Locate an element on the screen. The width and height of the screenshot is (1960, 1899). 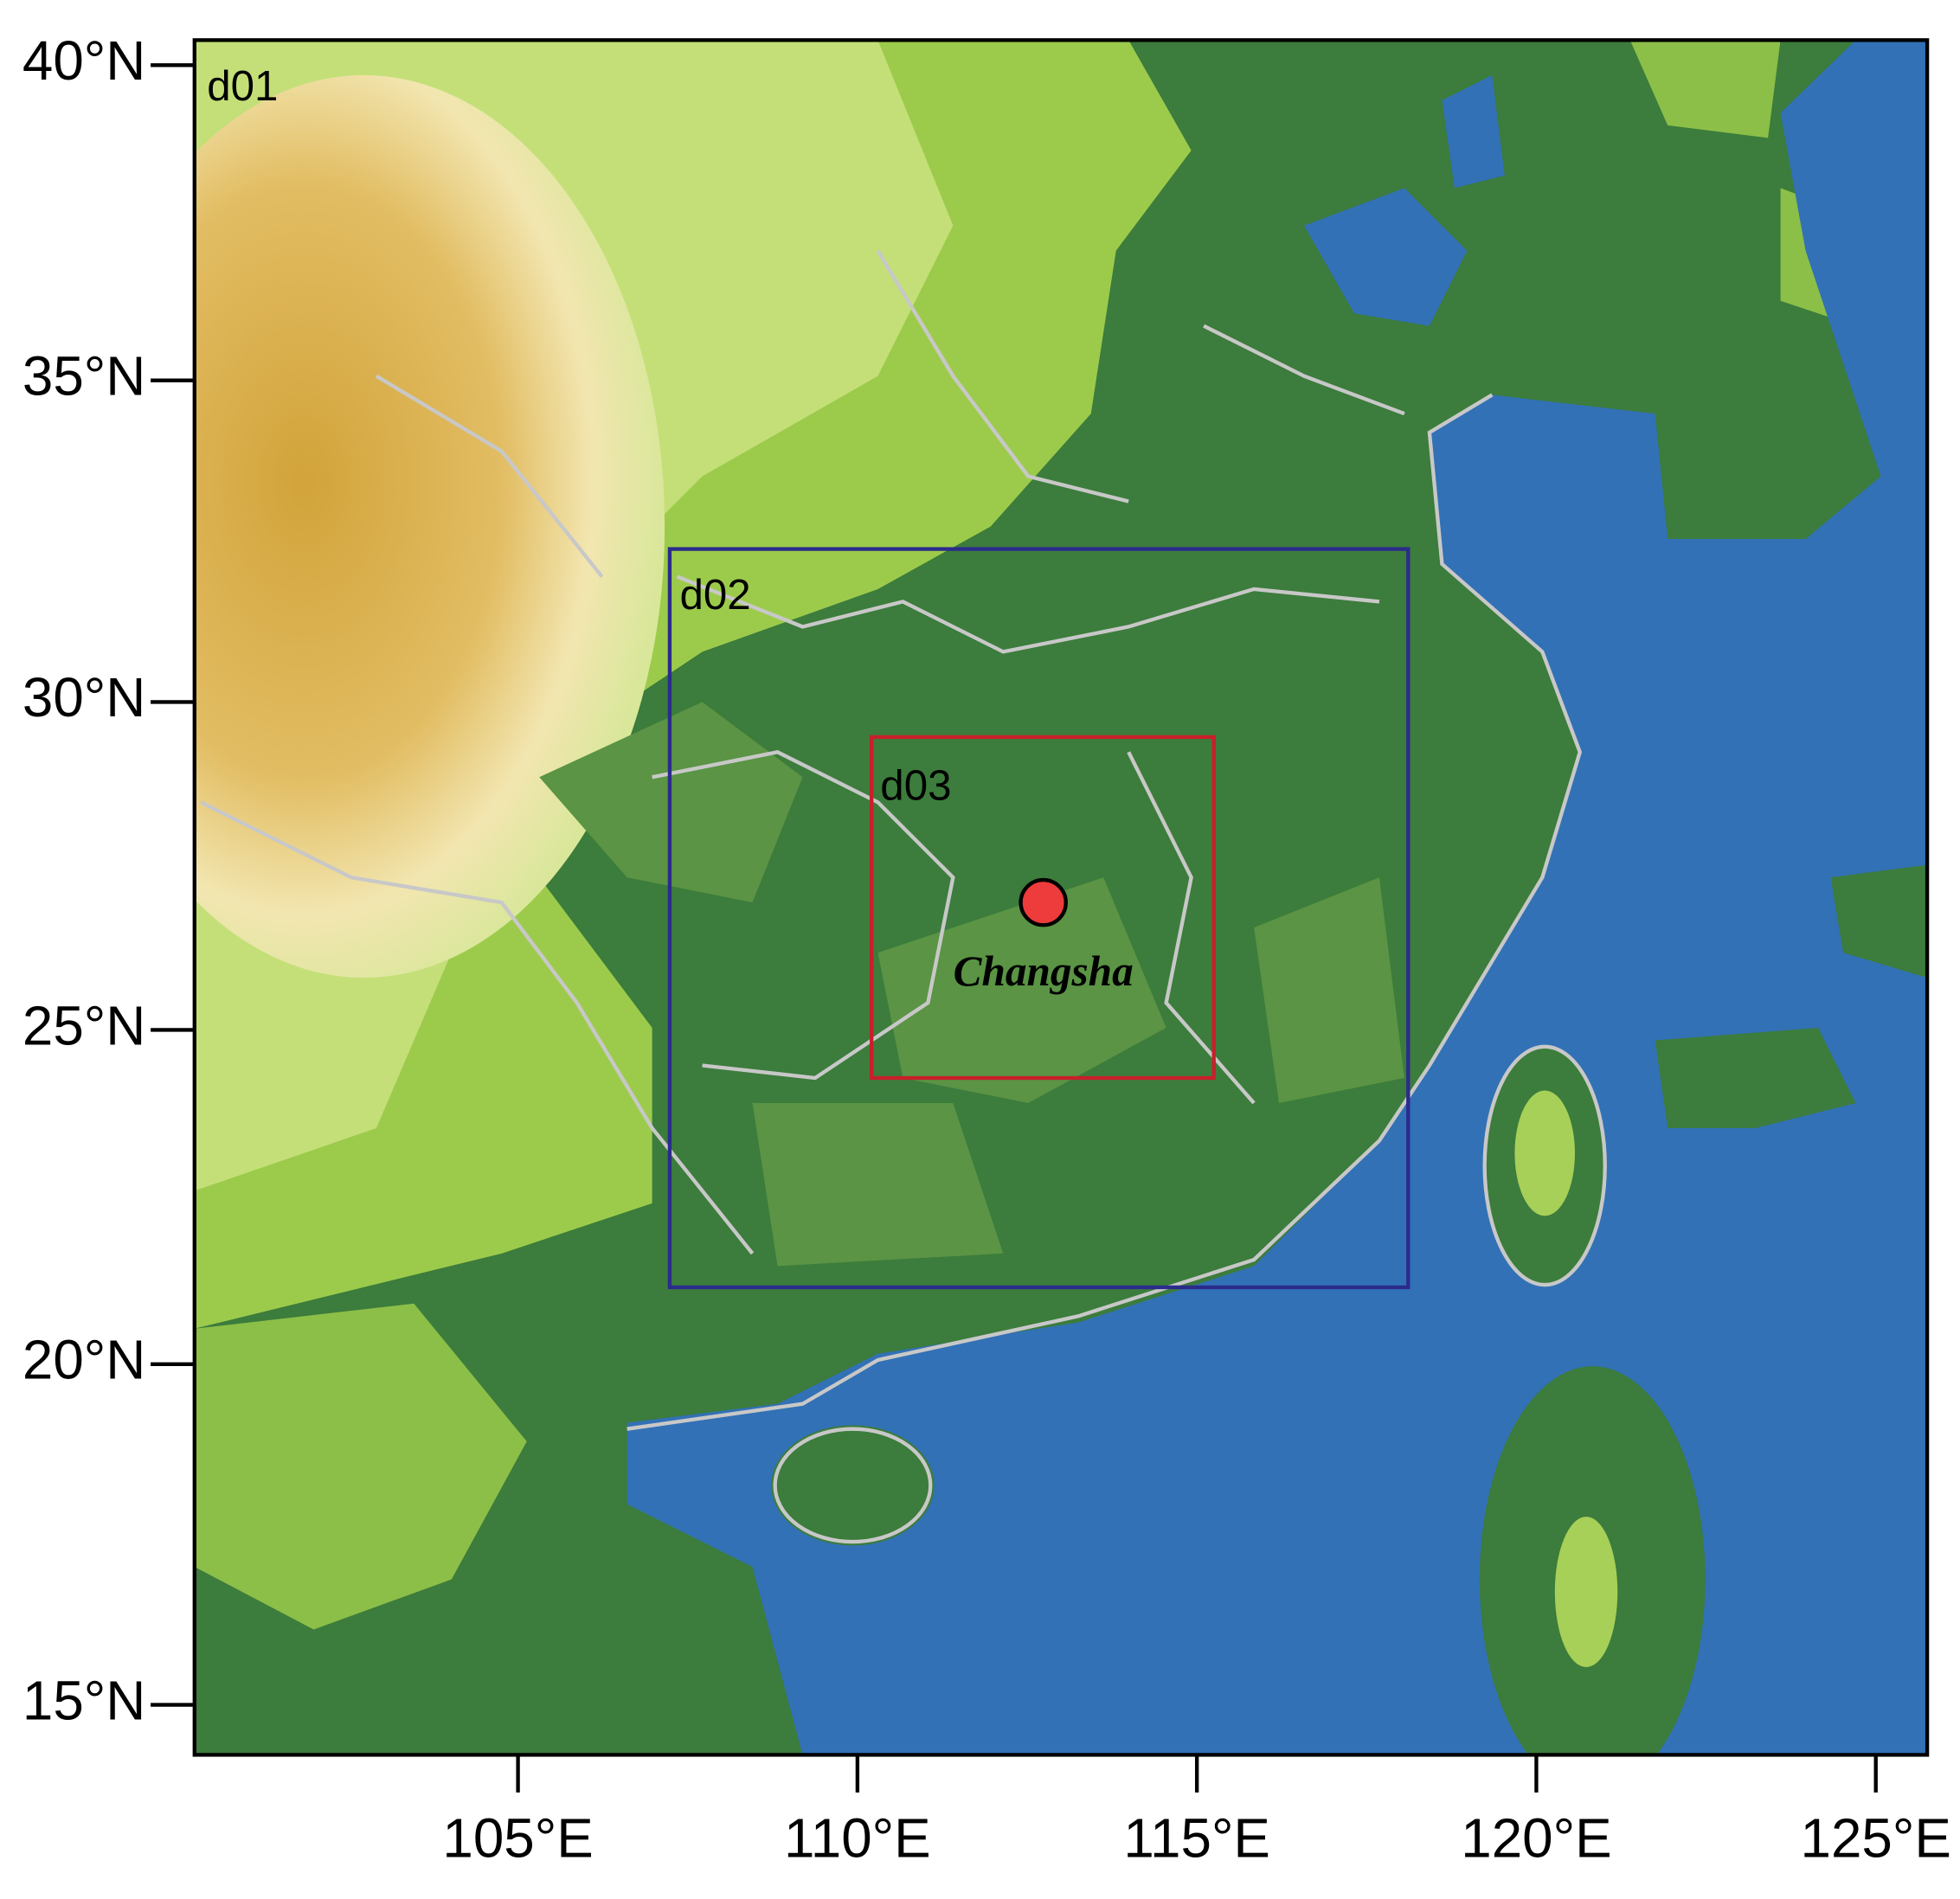
domain-d02 is located at coordinates (1039, 919).